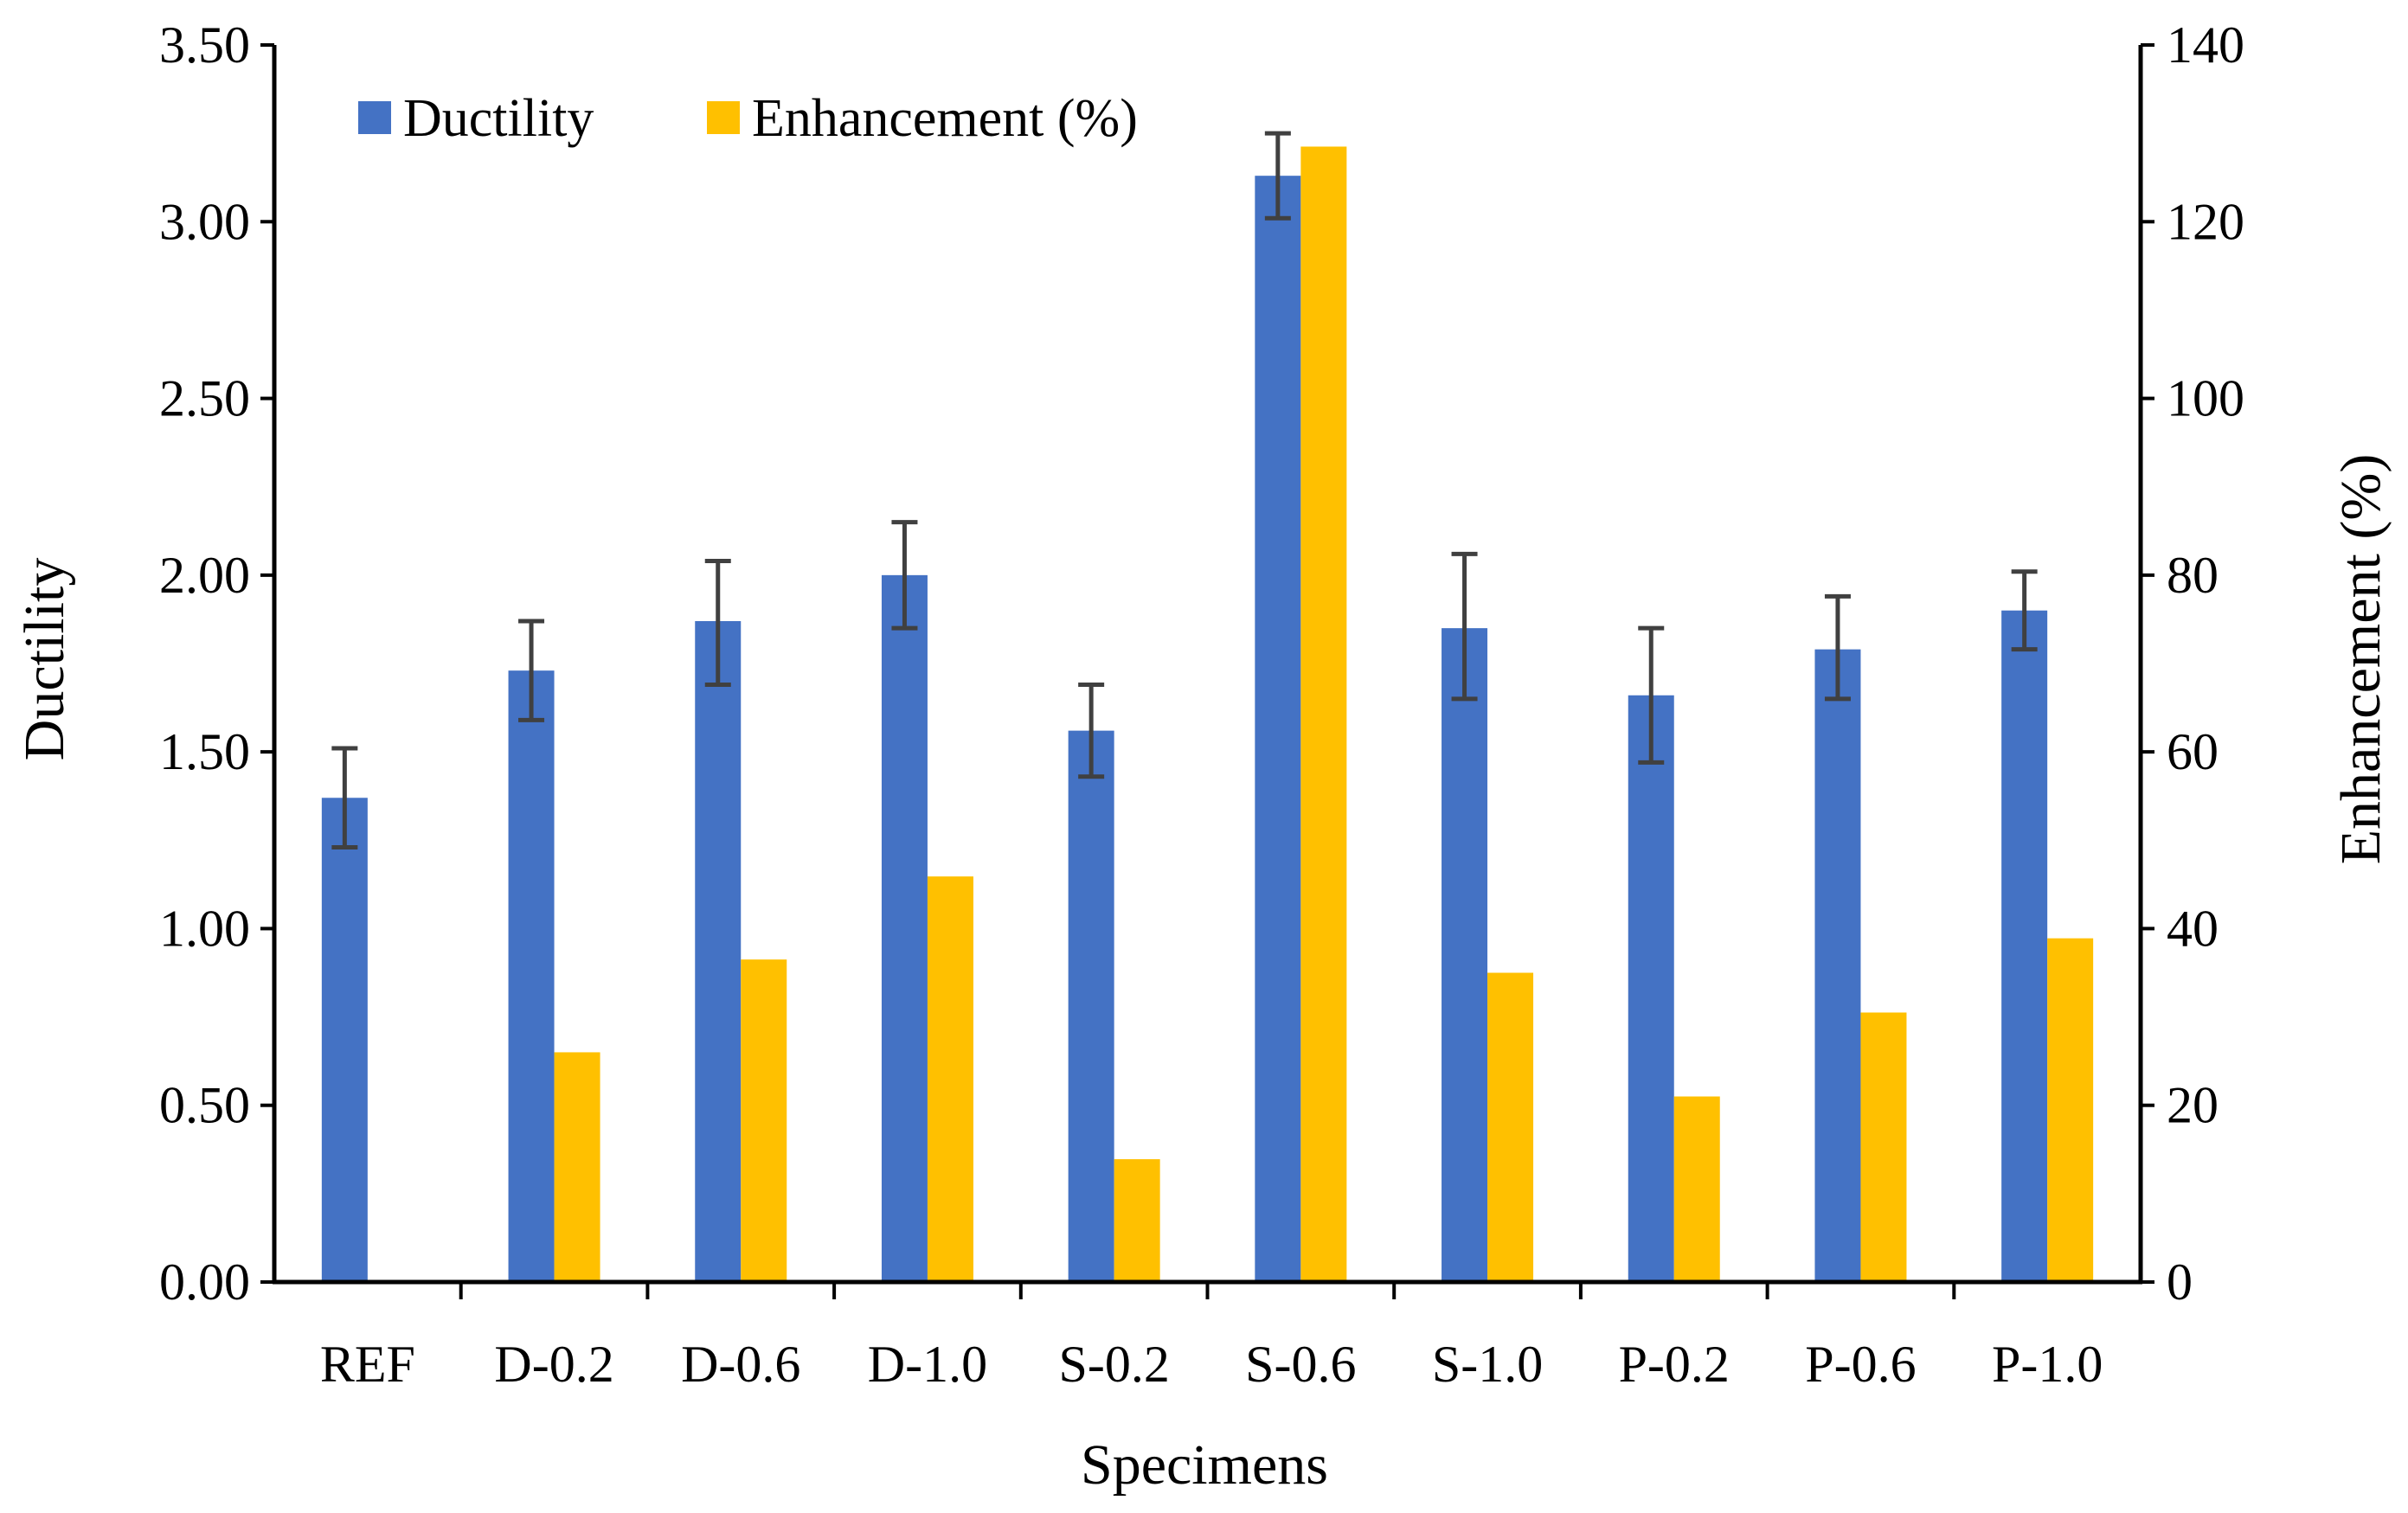 Image resolution: width=2408 pixels, height=1513 pixels. Describe the element at coordinates (1510, 1127) in the screenshot. I see `bar-enhancement-S-1.0` at that location.